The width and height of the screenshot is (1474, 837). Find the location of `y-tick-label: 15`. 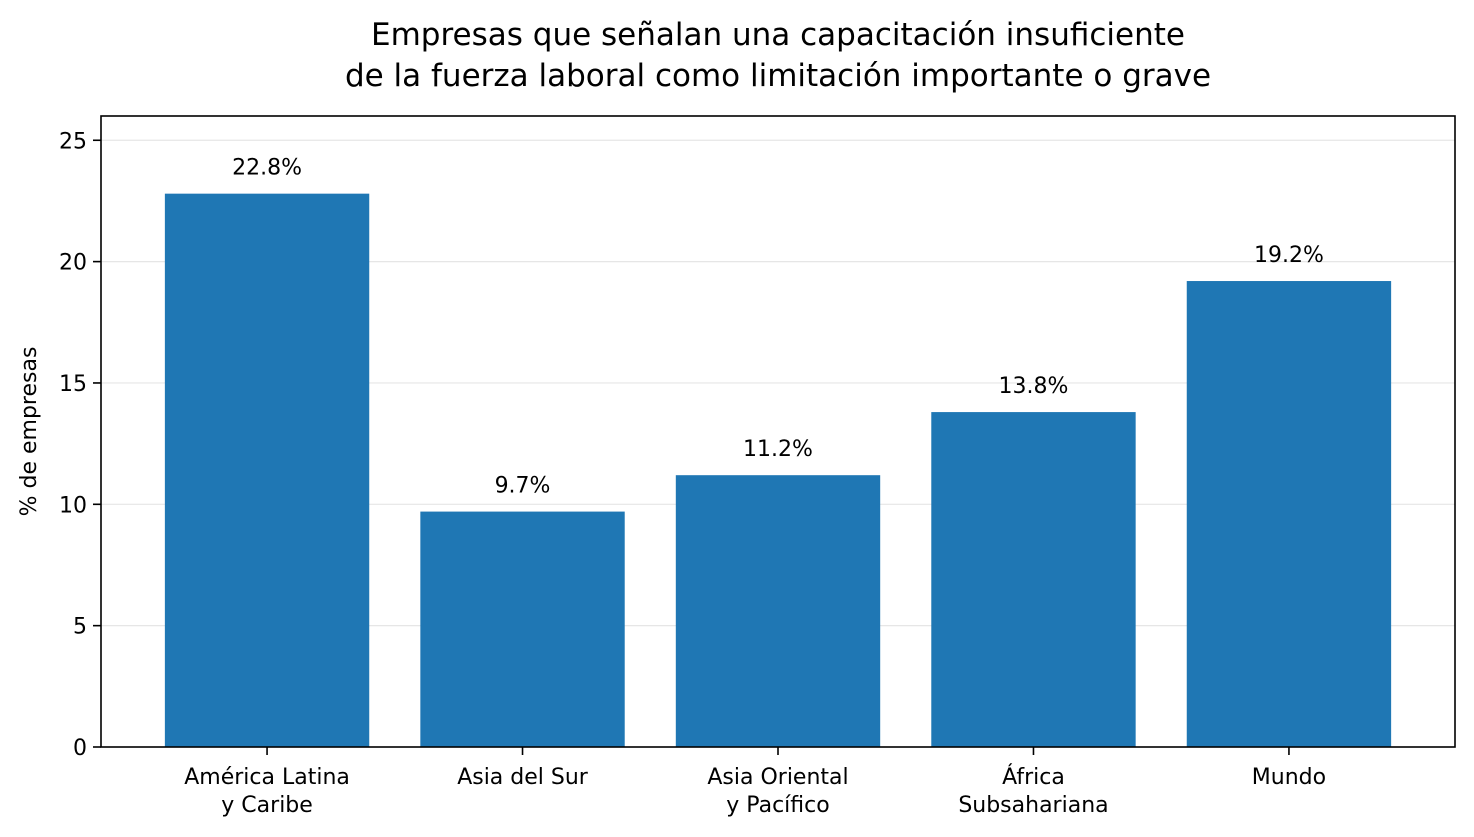

y-tick-label: 15 is located at coordinates (73, 384).